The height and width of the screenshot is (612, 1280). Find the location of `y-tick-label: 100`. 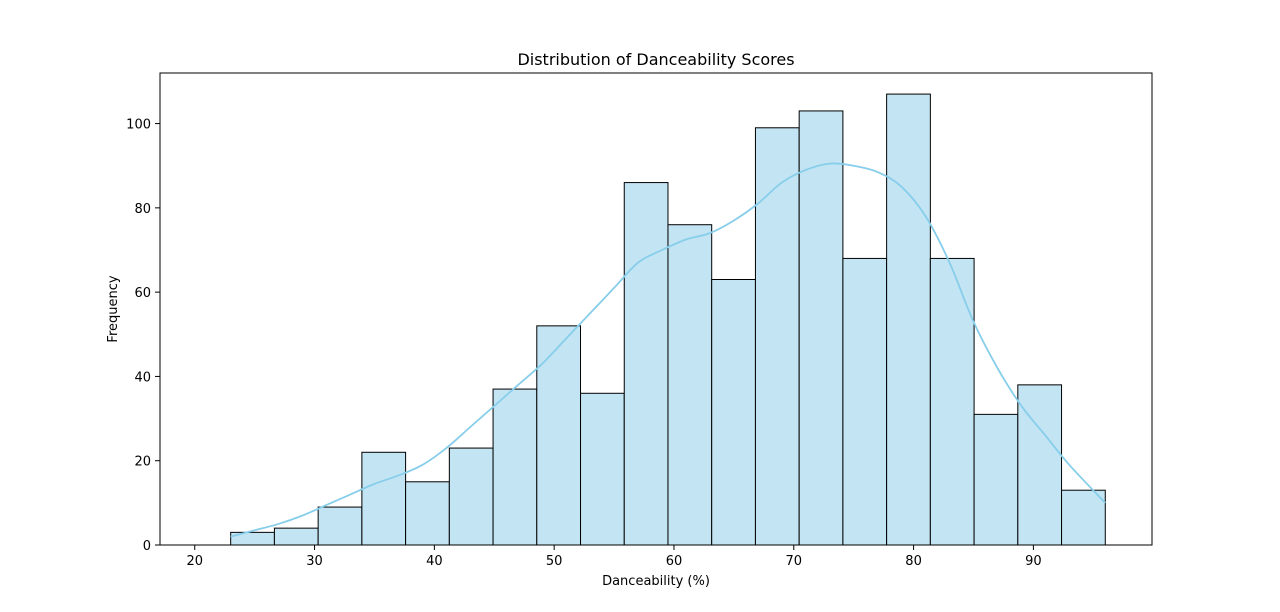

y-tick-label: 100 is located at coordinates (138, 125).